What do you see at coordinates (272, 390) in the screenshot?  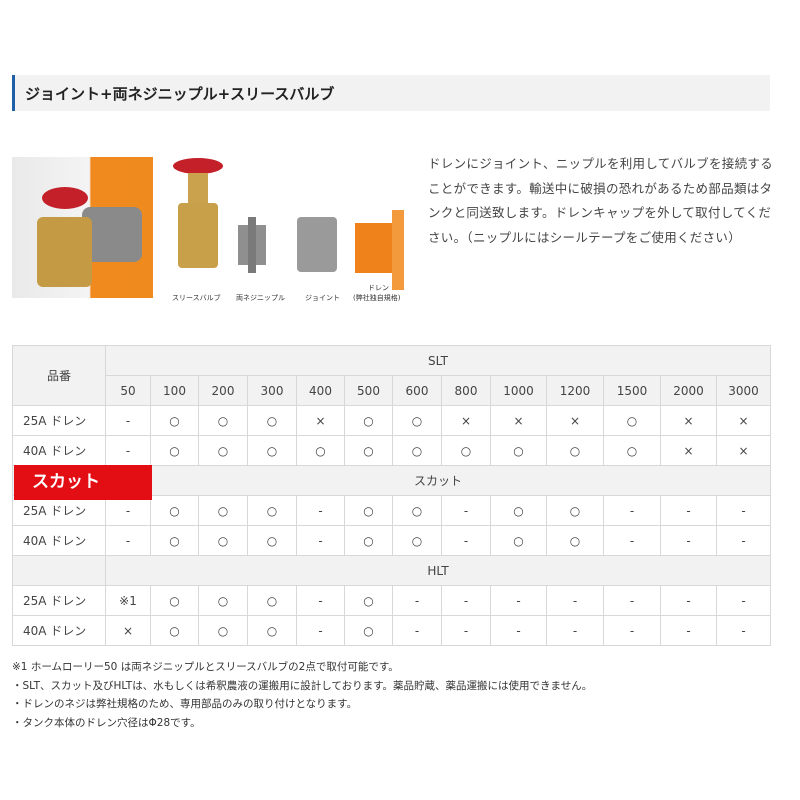 I see `size-header: 300` at bounding box center [272, 390].